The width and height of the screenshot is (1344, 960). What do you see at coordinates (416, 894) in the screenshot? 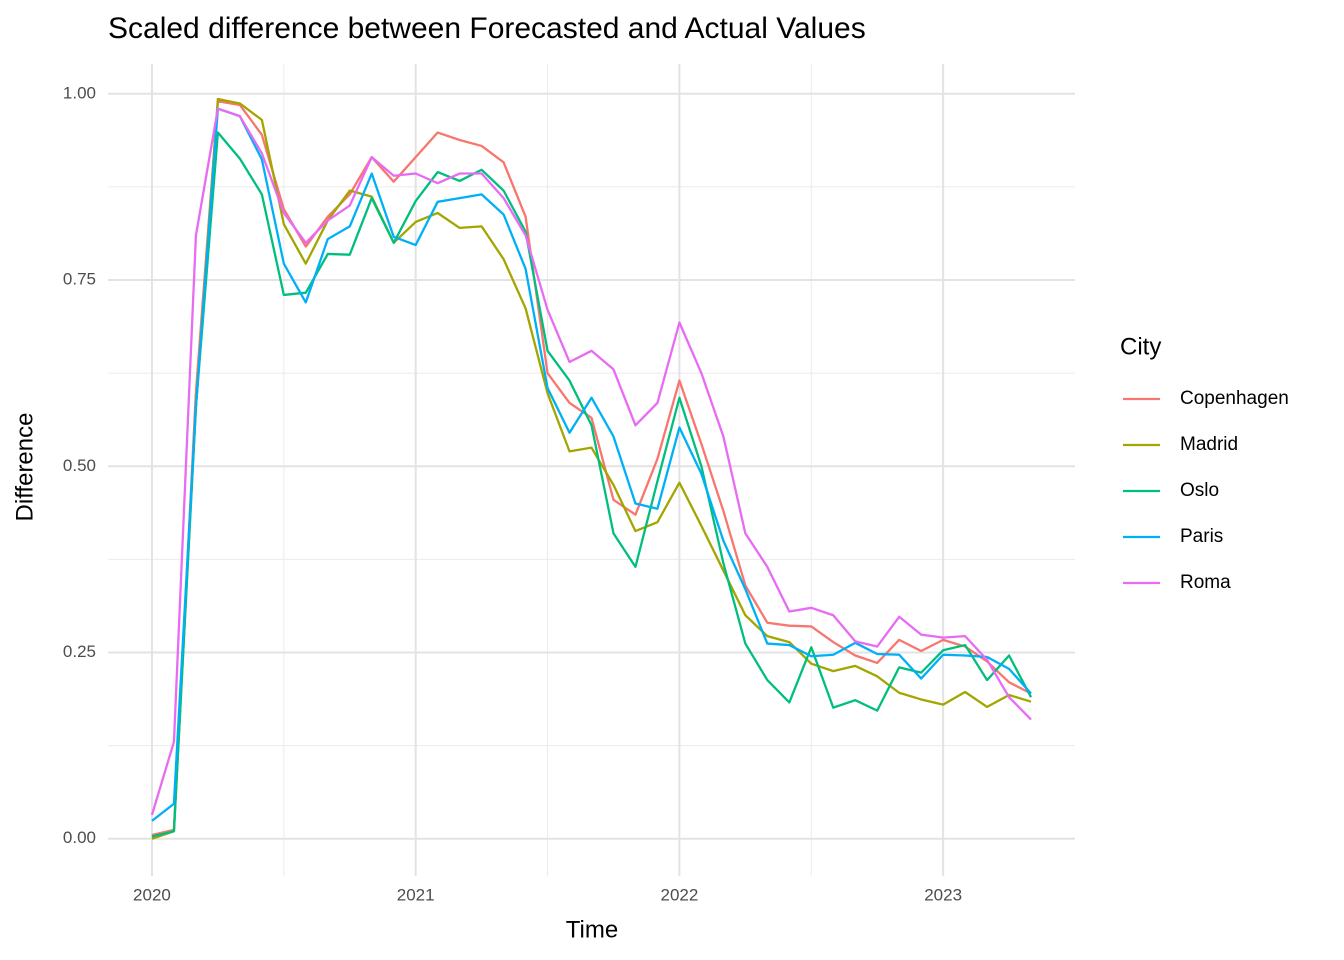
I see `x-tick-label: 2021` at bounding box center [416, 894].